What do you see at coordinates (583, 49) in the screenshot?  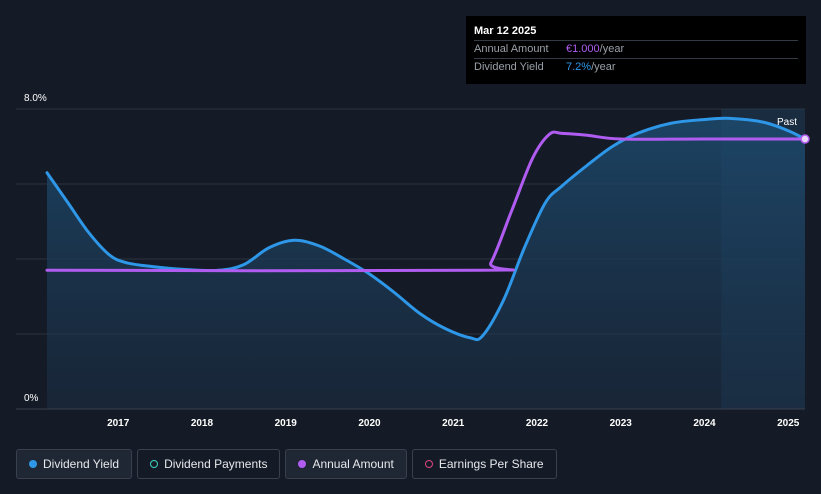 I see `tooltip-value: €1.000` at bounding box center [583, 49].